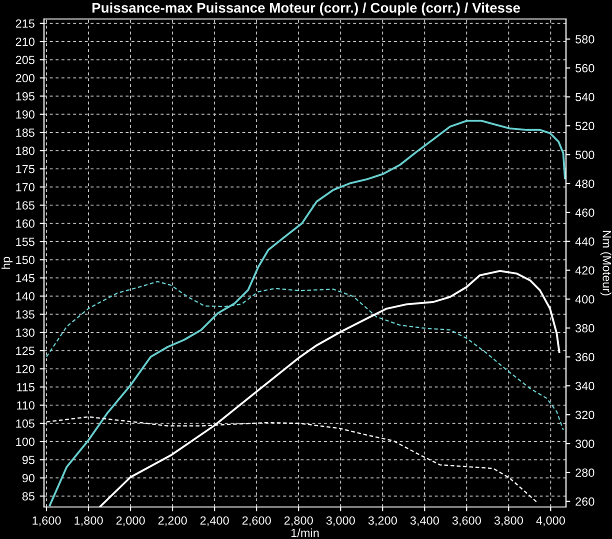 The height and width of the screenshot is (539, 612). Describe the element at coordinates (26, 405) in the screenshot. I see `y-tick-label: 110` at that location.